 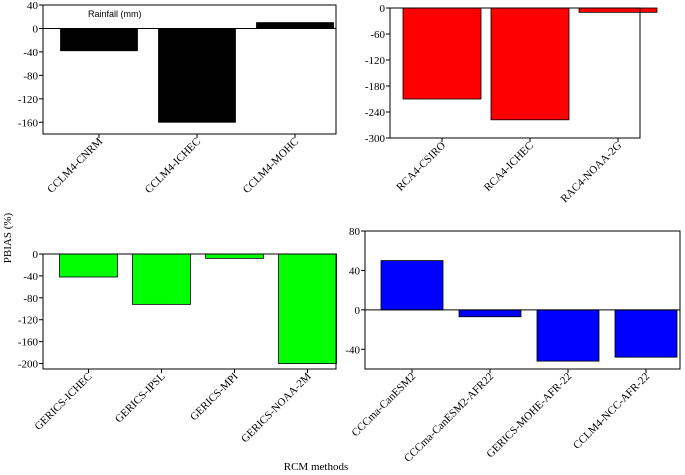 I want to click on x-category-label: CCLM4-MOHC, so click(x=271, y=166).